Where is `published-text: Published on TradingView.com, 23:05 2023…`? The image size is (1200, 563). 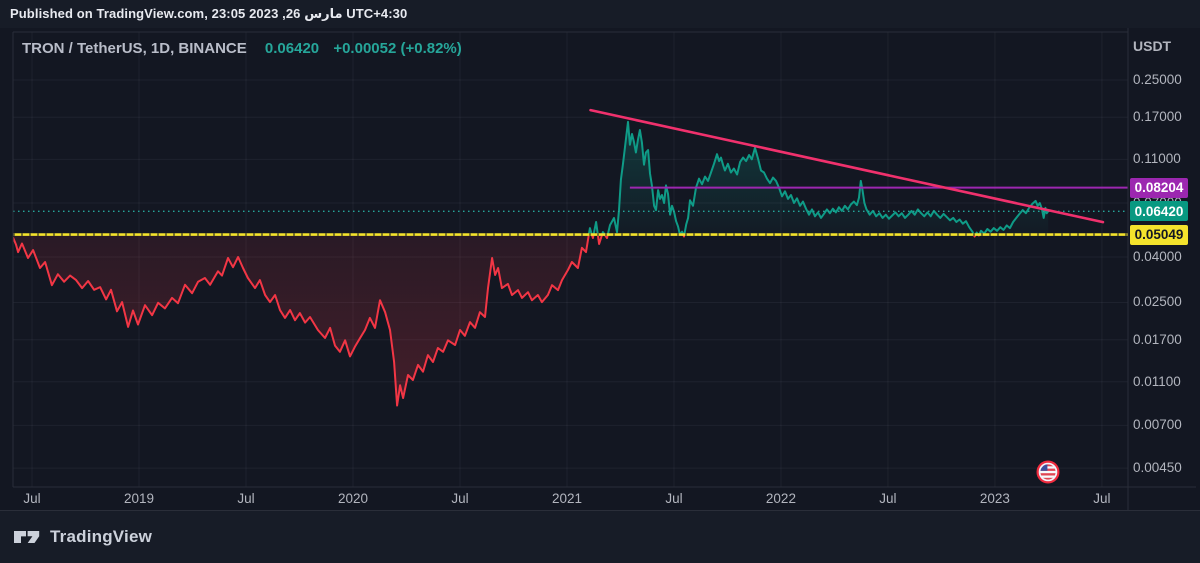
published-text: Published on TradingView.com, 23:05 2023… is located at coordinates (209, 13).